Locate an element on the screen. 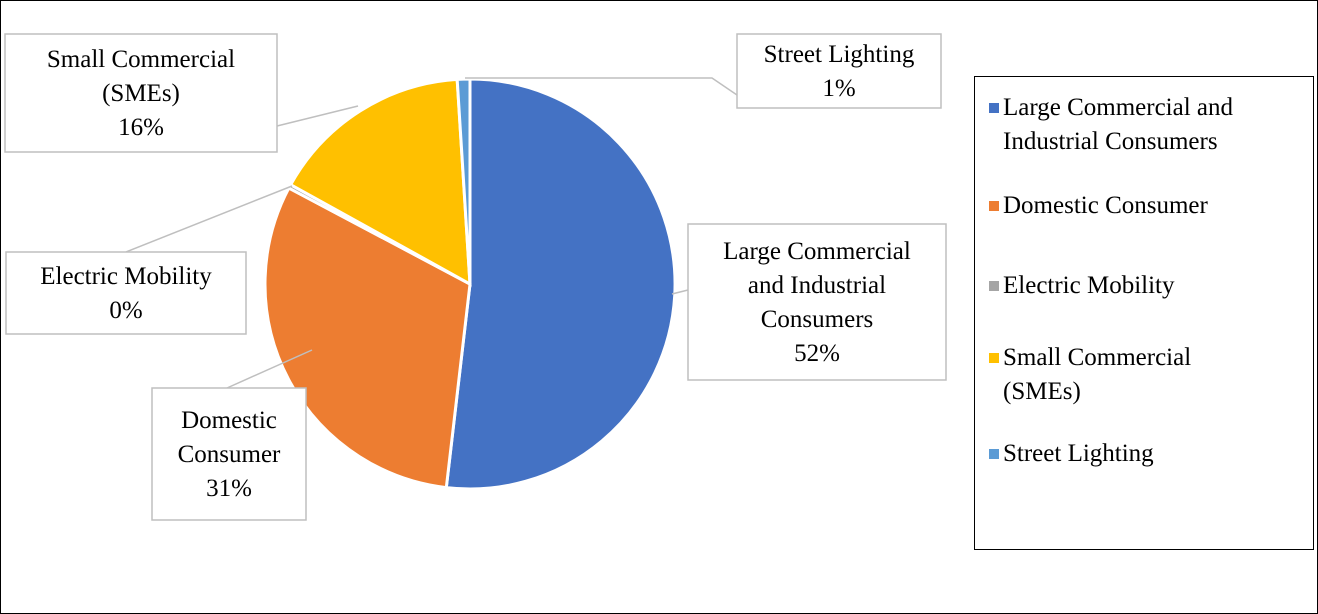 The image size is (1318, 614). data-label-text: 0% is located at coordinates (125, 310).